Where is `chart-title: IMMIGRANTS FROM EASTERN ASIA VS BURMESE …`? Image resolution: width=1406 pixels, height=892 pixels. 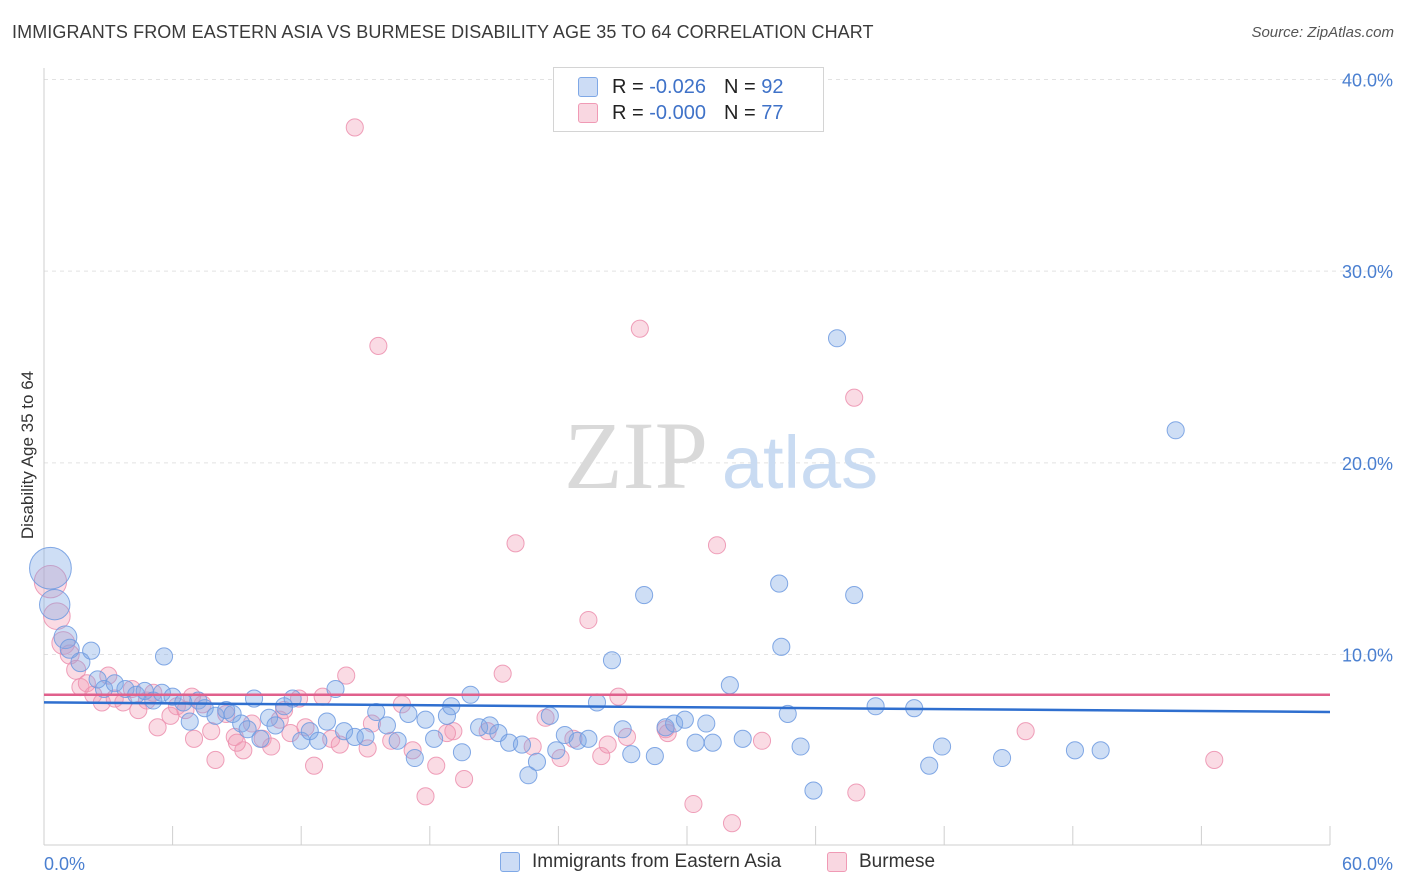
chart-title: IMMIGRANTS FROM EASTERN ASIA VS BURMESE … is located at coordinates (443, 32).